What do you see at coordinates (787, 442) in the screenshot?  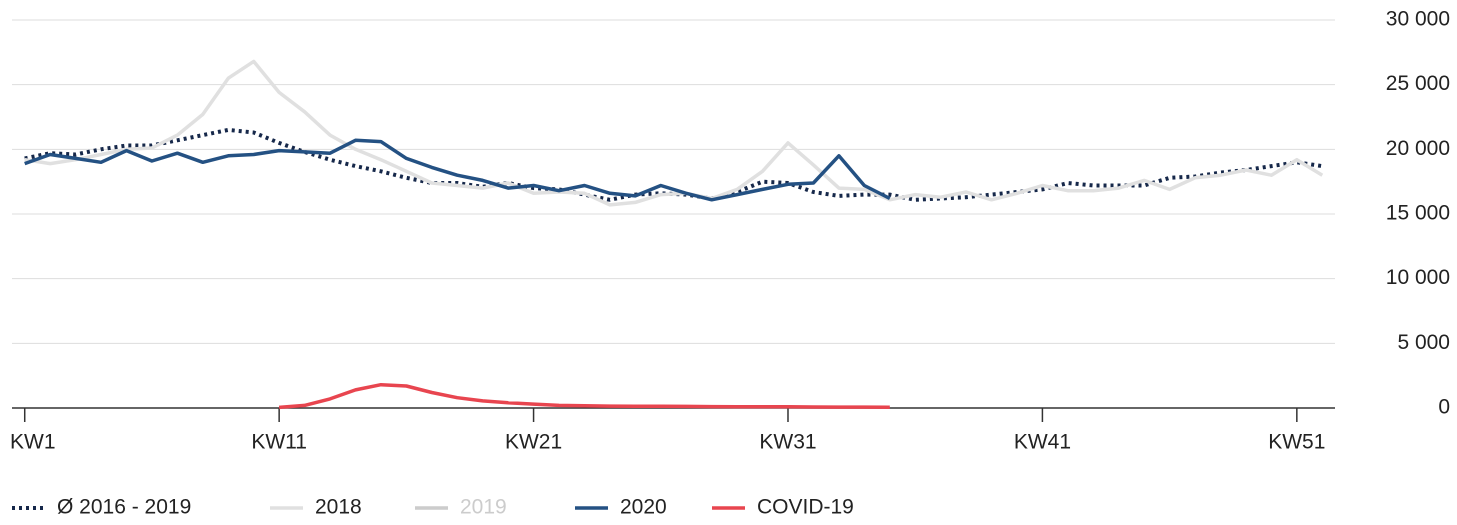 I see `x-tick-label: KW31` at bounding box center [787, 442].